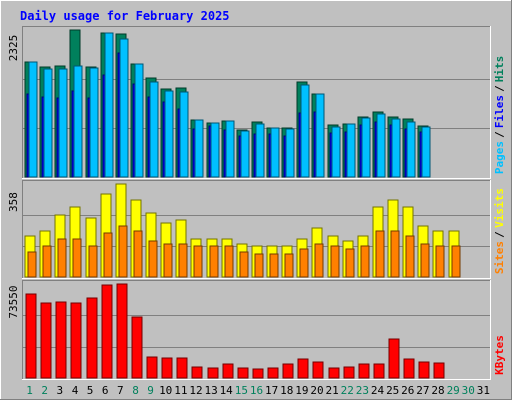  What do you see at coordinates (150, 390) in the screenshot?
I see `day-label-9: 9` at bounding box center [150, 390].